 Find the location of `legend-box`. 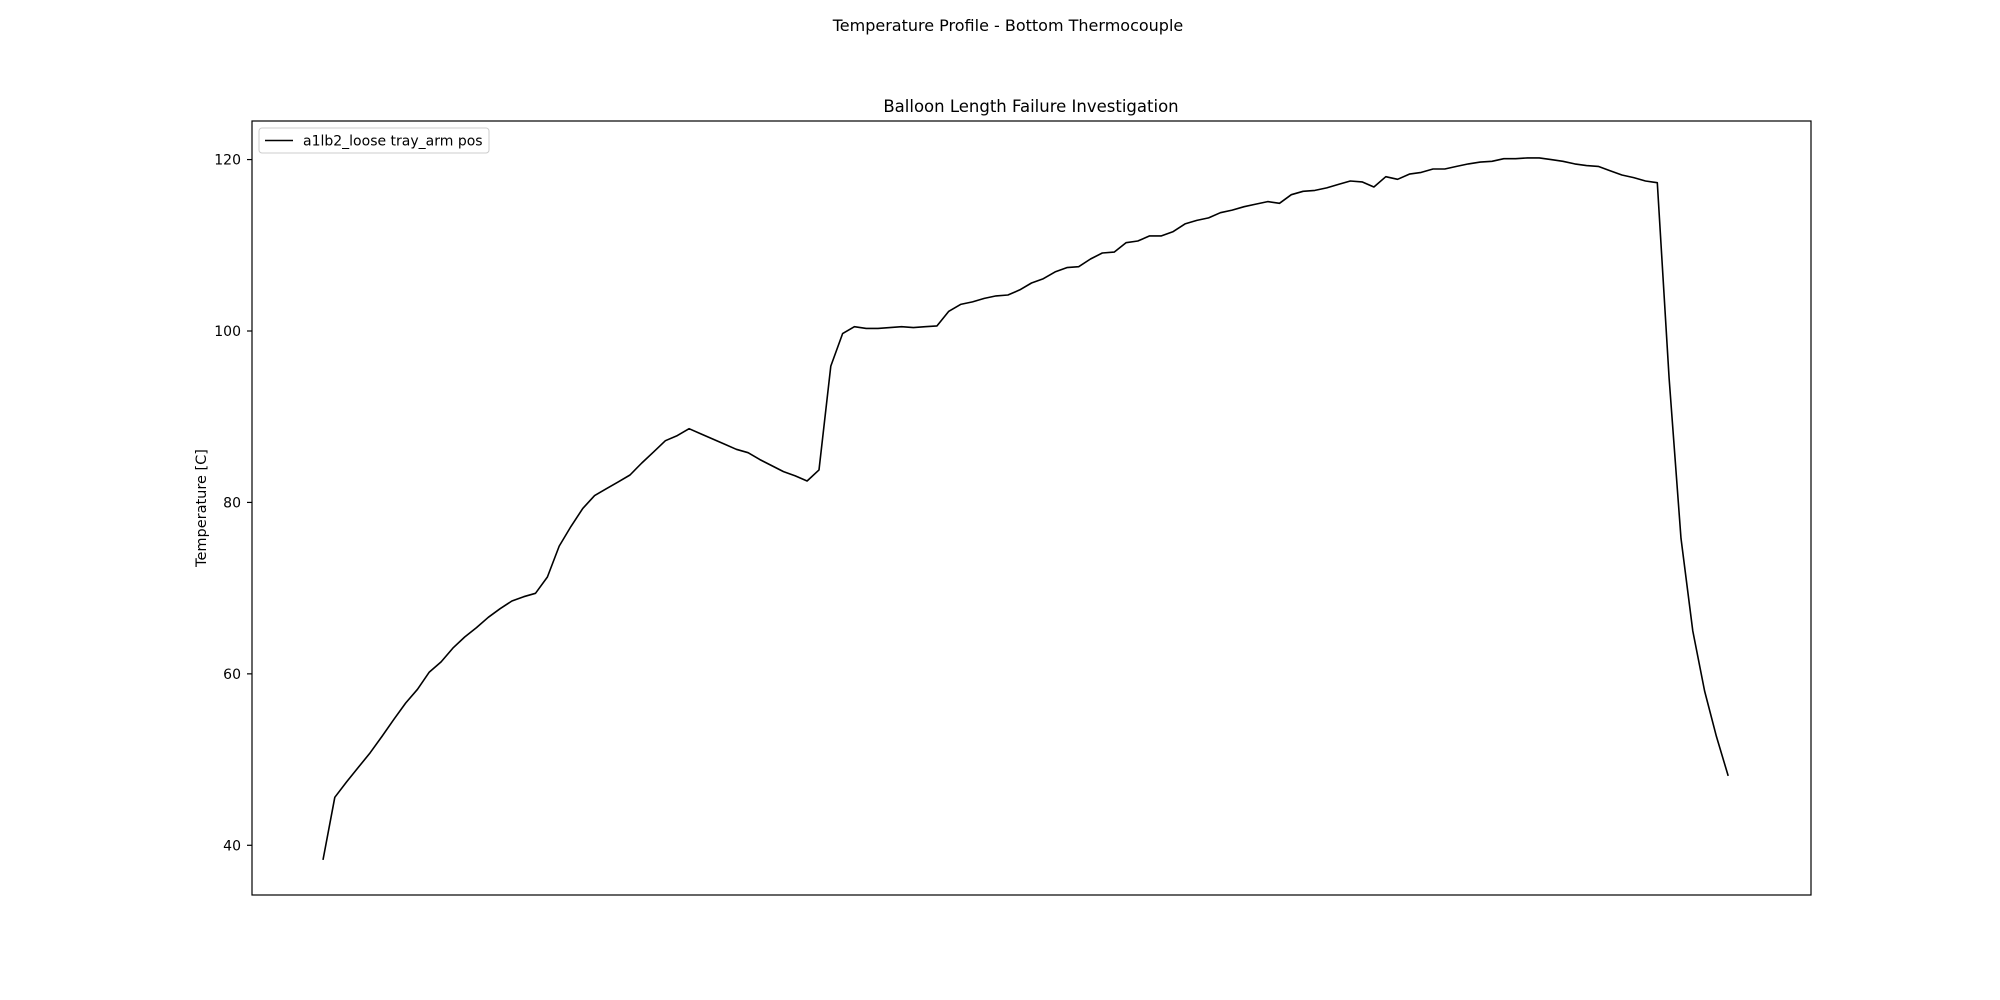

legend-box is located at coordinates (374, 140).